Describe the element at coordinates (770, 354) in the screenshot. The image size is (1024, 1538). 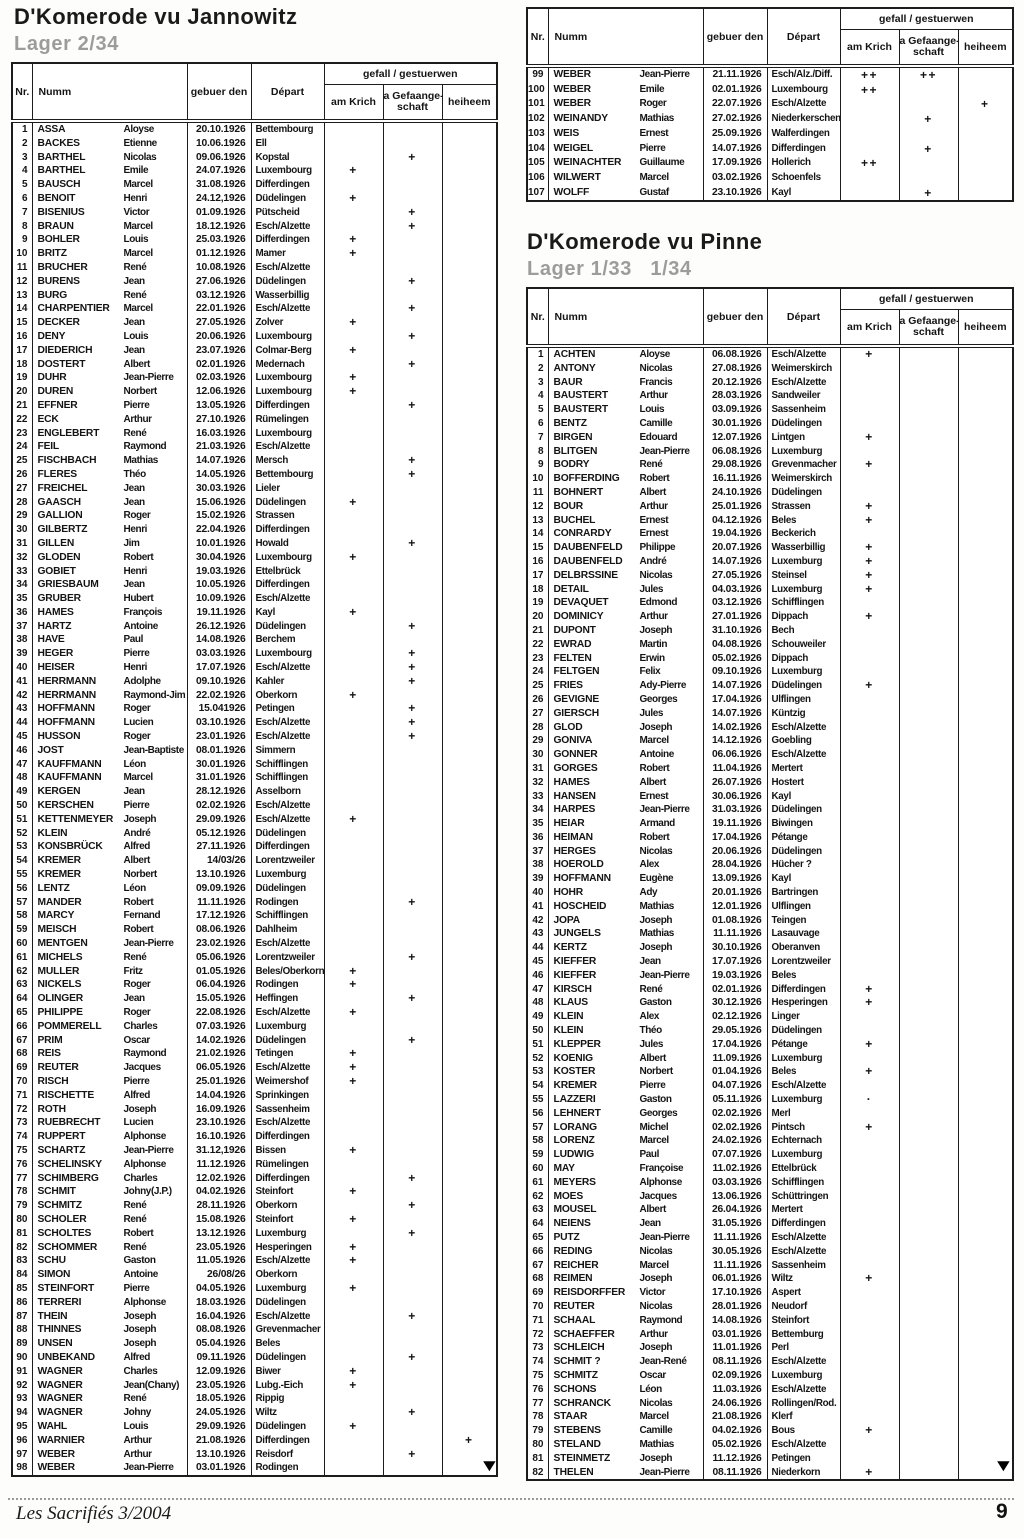
I see `table-row: 1 ACHTEN Aloyse 06.08.1926 Esch/Alzette +` at that location.